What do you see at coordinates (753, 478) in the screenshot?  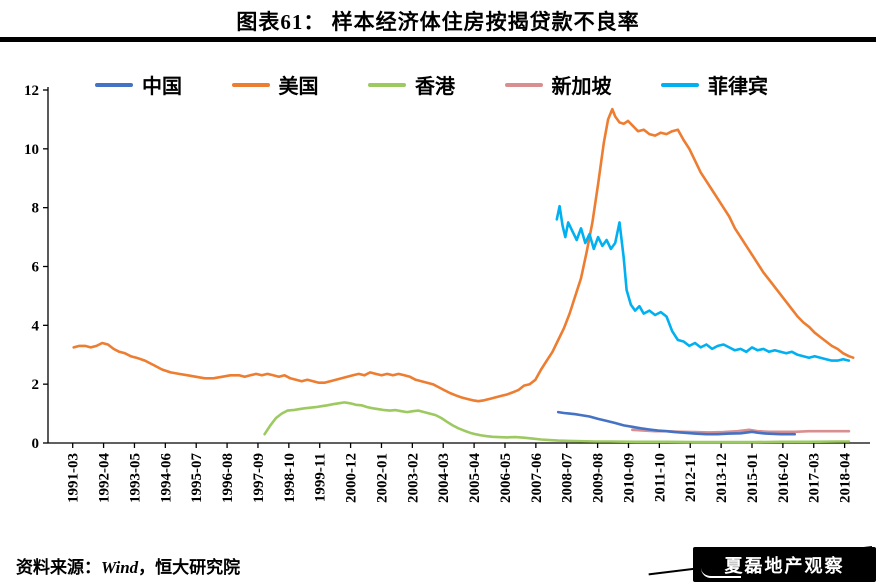 I see `x-axis-tick-label: 2015-01` at bounding box center [753, 478].